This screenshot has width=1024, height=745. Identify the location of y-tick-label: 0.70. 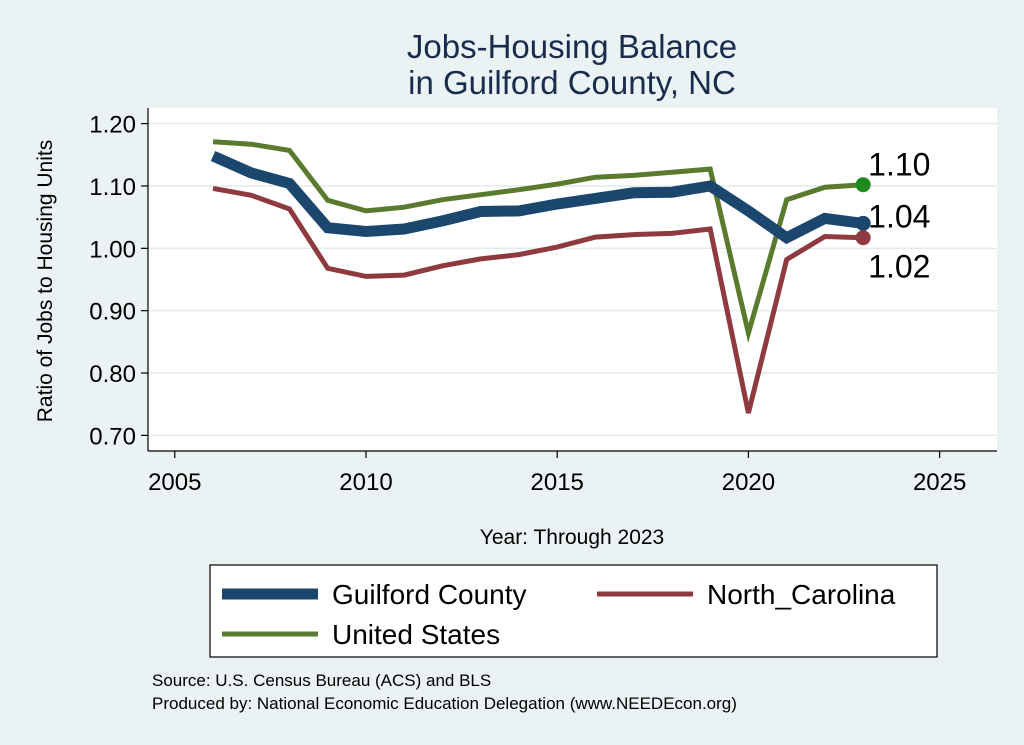
(112, 436).